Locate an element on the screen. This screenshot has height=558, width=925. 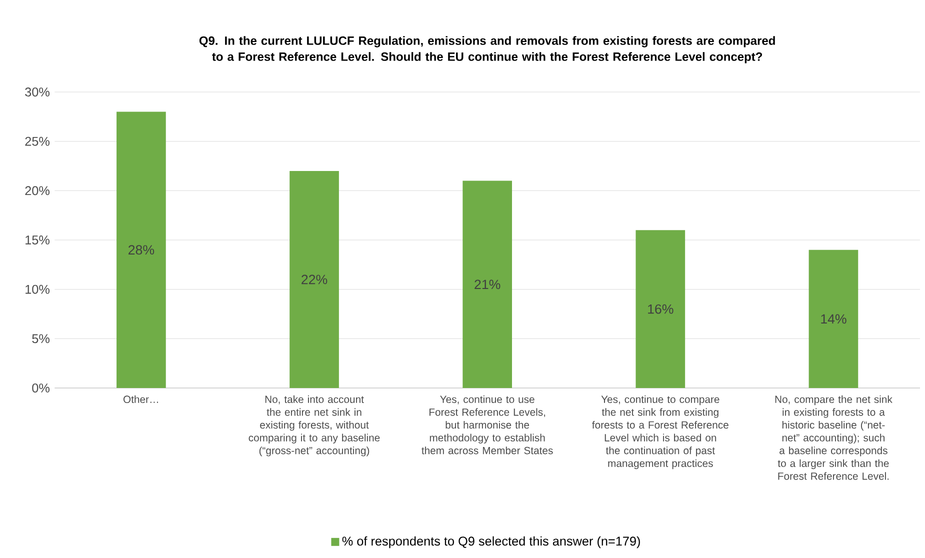
y-tick-label: 30% is located at coordinates (37, 92).